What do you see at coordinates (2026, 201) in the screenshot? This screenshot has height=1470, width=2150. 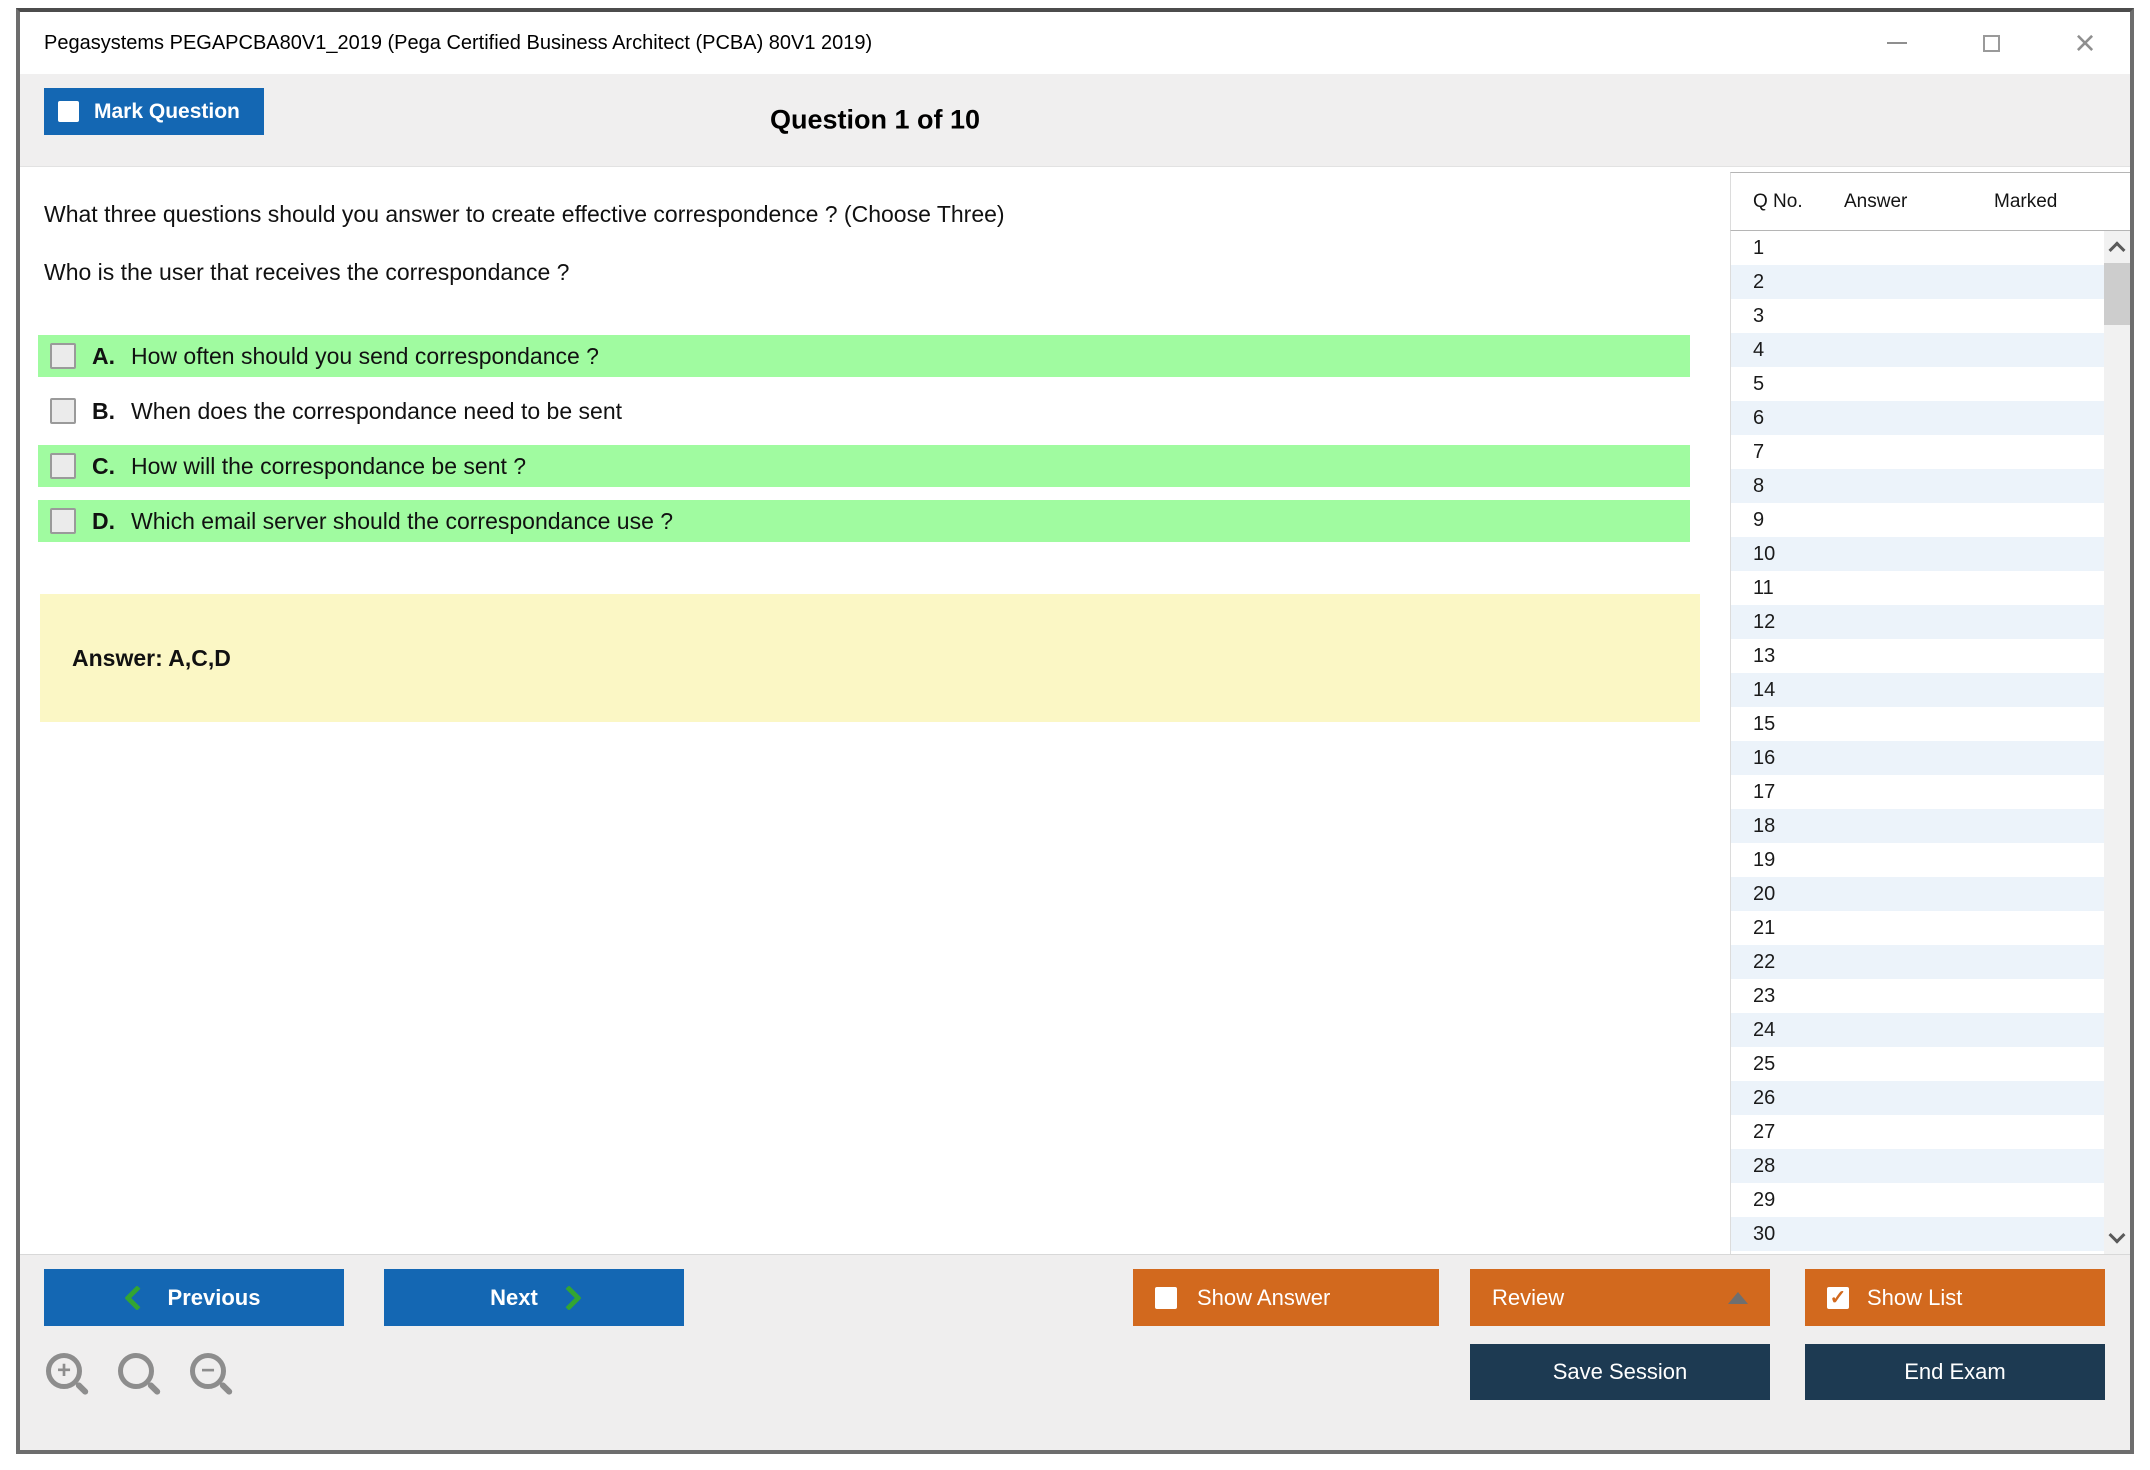 I see `column-header-marked: Marked` at bounding box center [2026, 201].